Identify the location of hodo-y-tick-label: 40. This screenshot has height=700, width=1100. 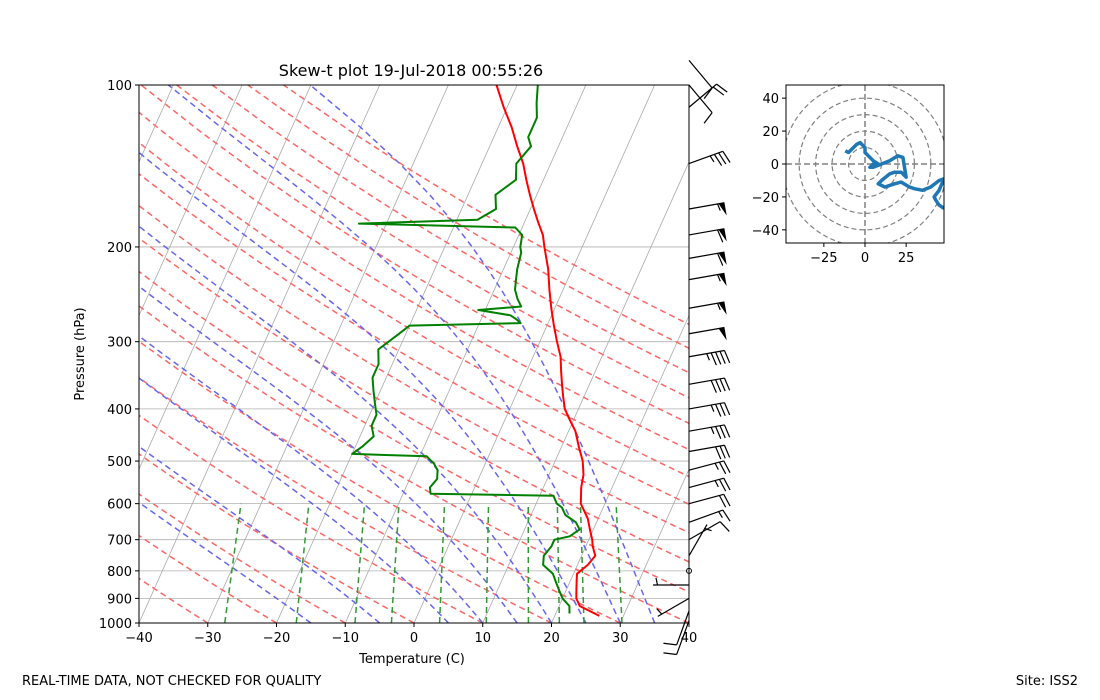
(770, 99).